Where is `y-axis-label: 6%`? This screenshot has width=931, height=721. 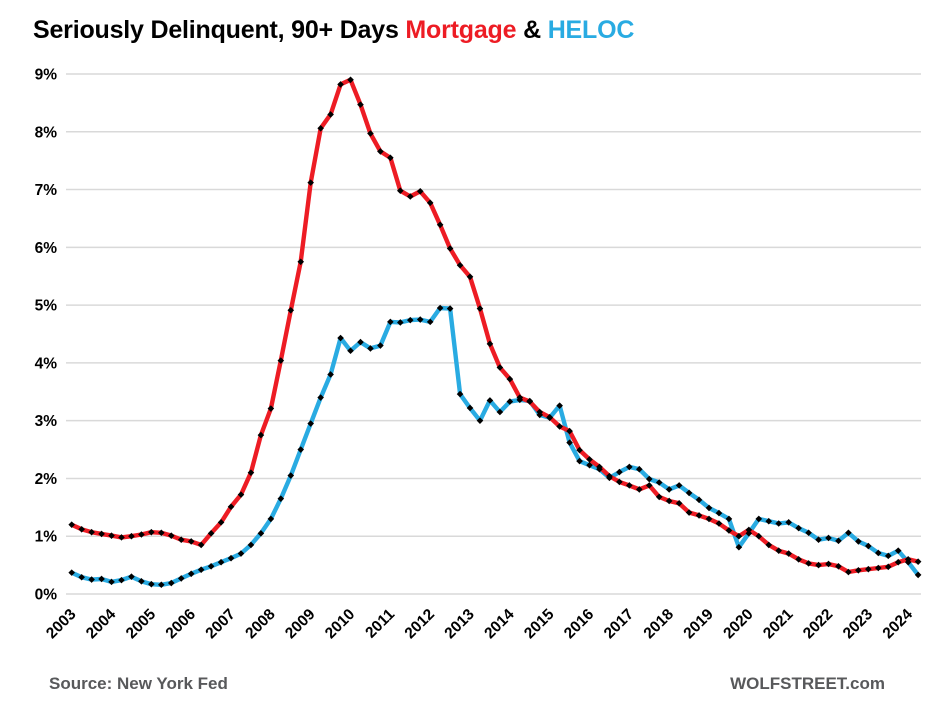 y-axis-label: 6% is located at coordinates (46, 248).